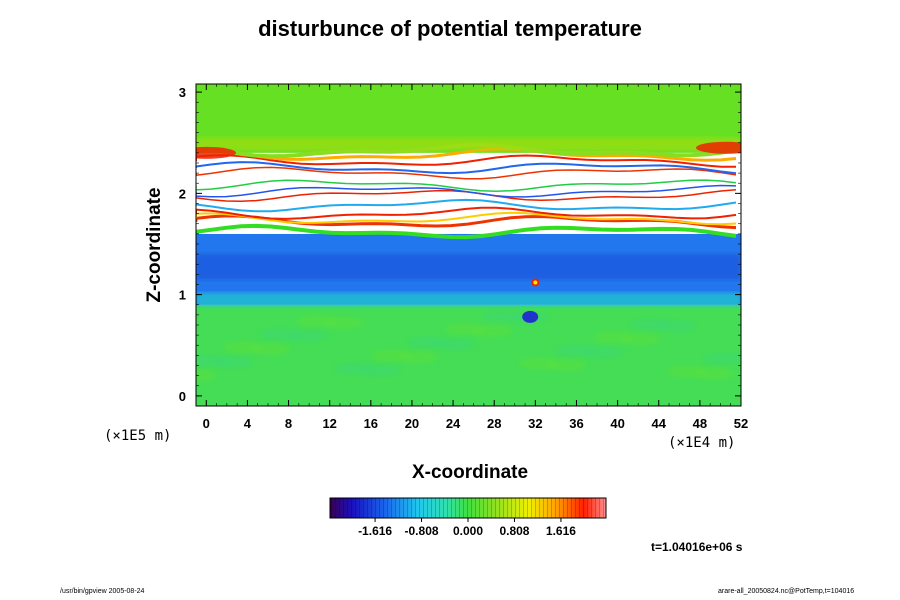 This screenshot has width=900, height=600. What do you see at coordinates (422, 531) in the screenshot?
I see `colorbar-tick-label: -0.808` at bounding box center [422, 531].